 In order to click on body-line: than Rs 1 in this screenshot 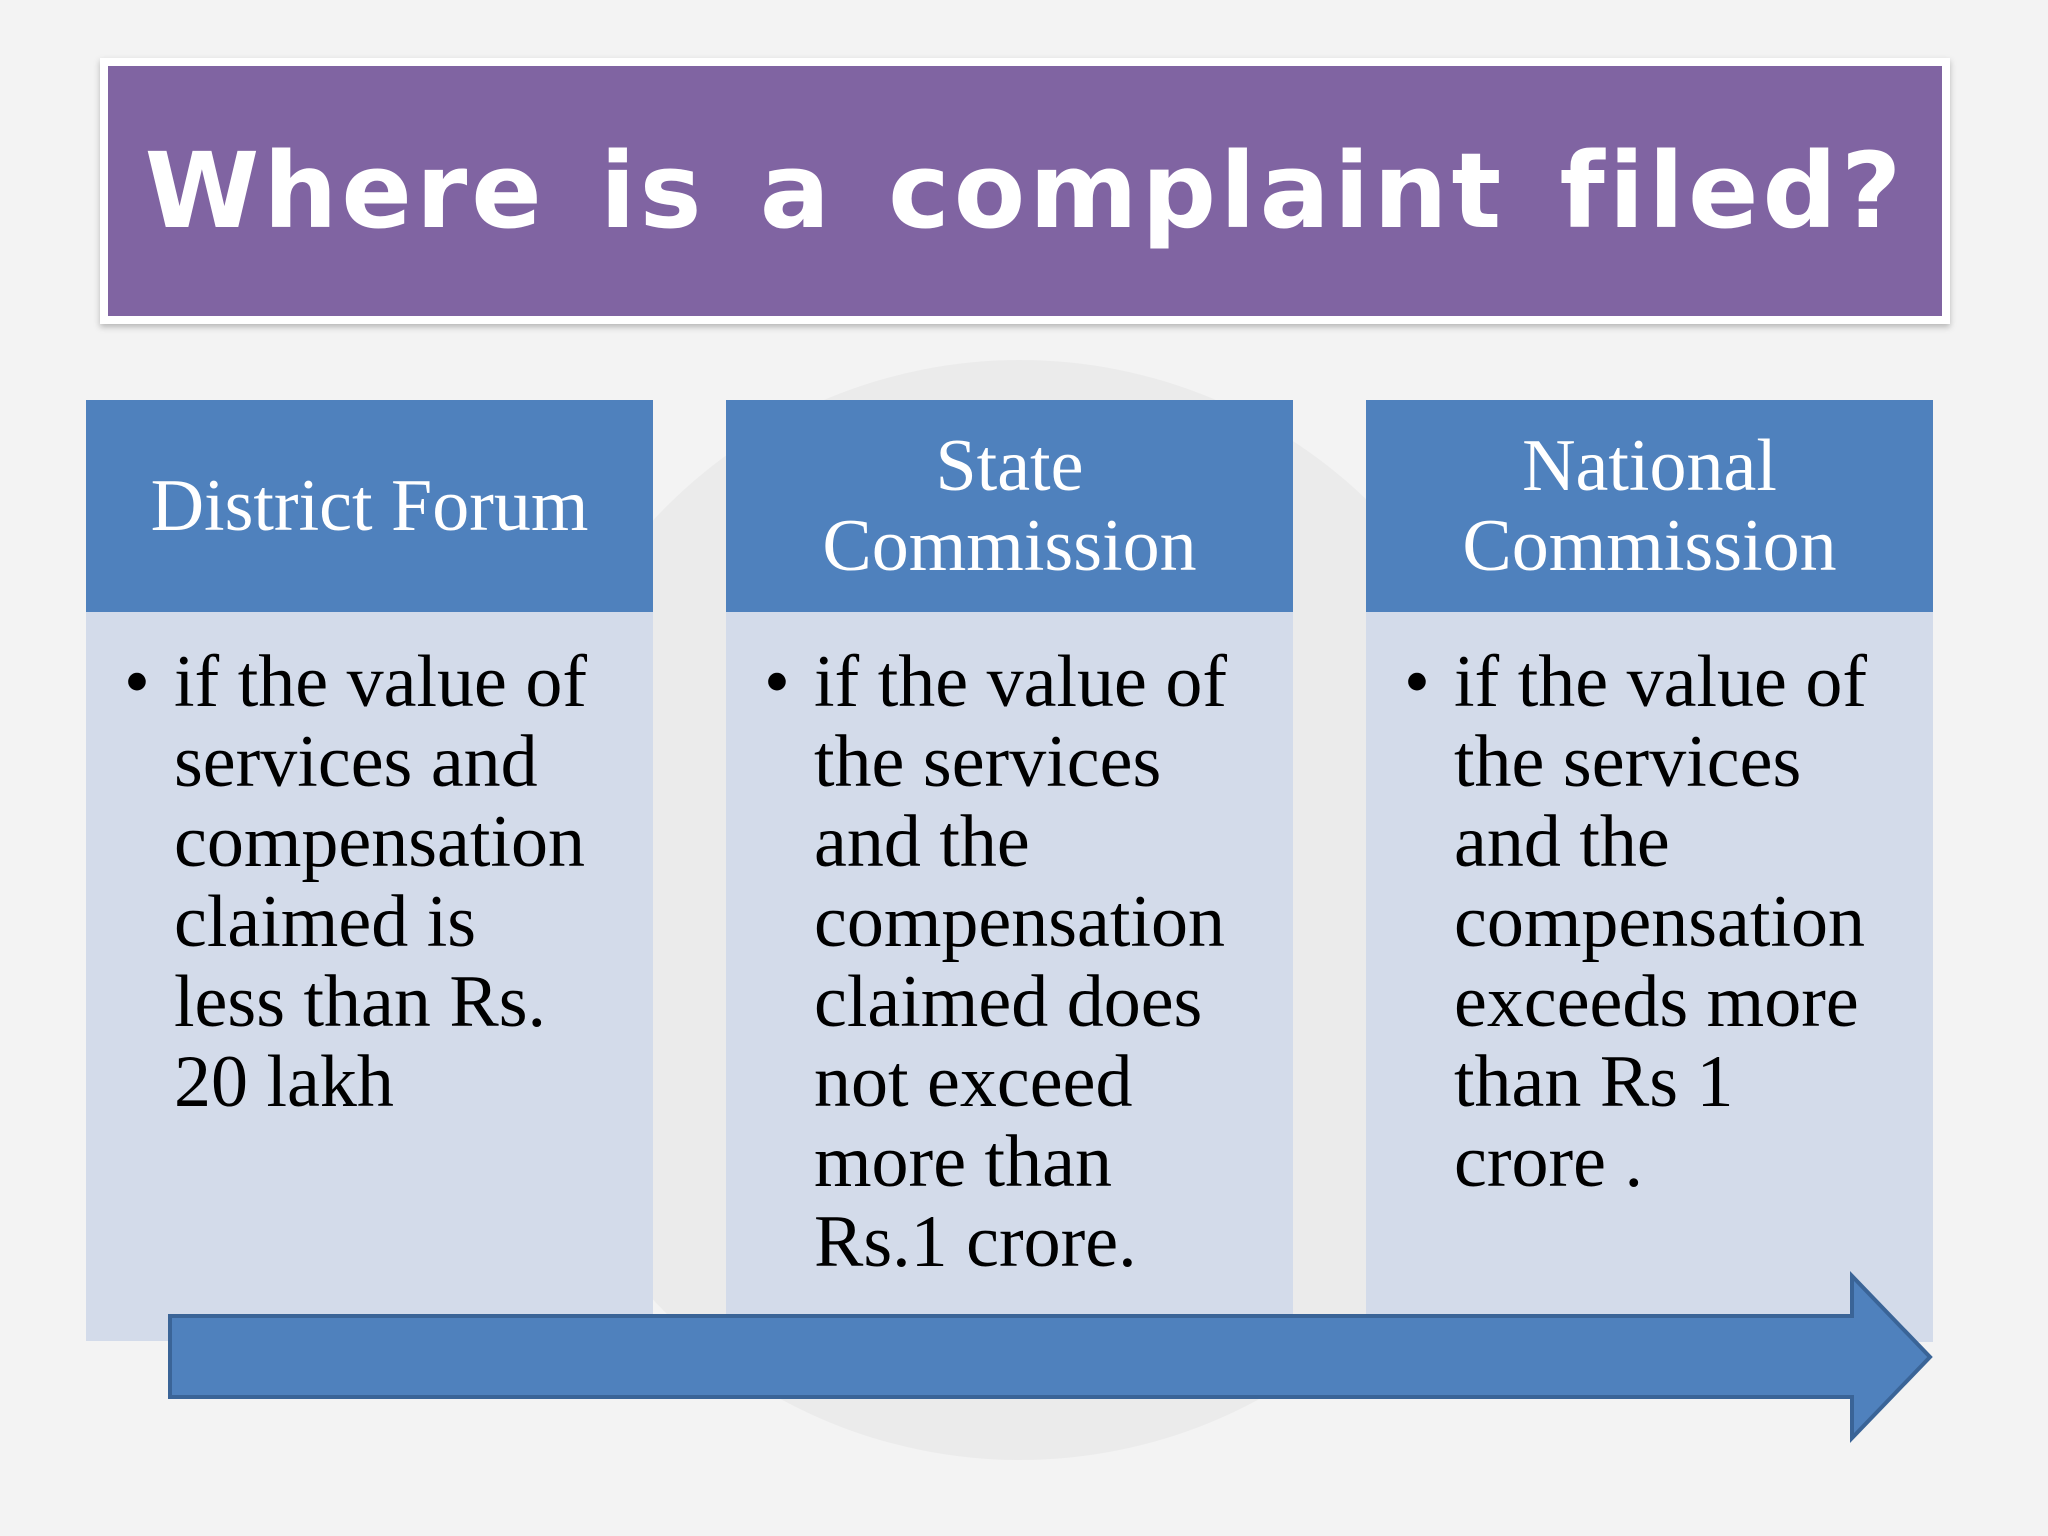, I will do `click(1594, 1082)`.